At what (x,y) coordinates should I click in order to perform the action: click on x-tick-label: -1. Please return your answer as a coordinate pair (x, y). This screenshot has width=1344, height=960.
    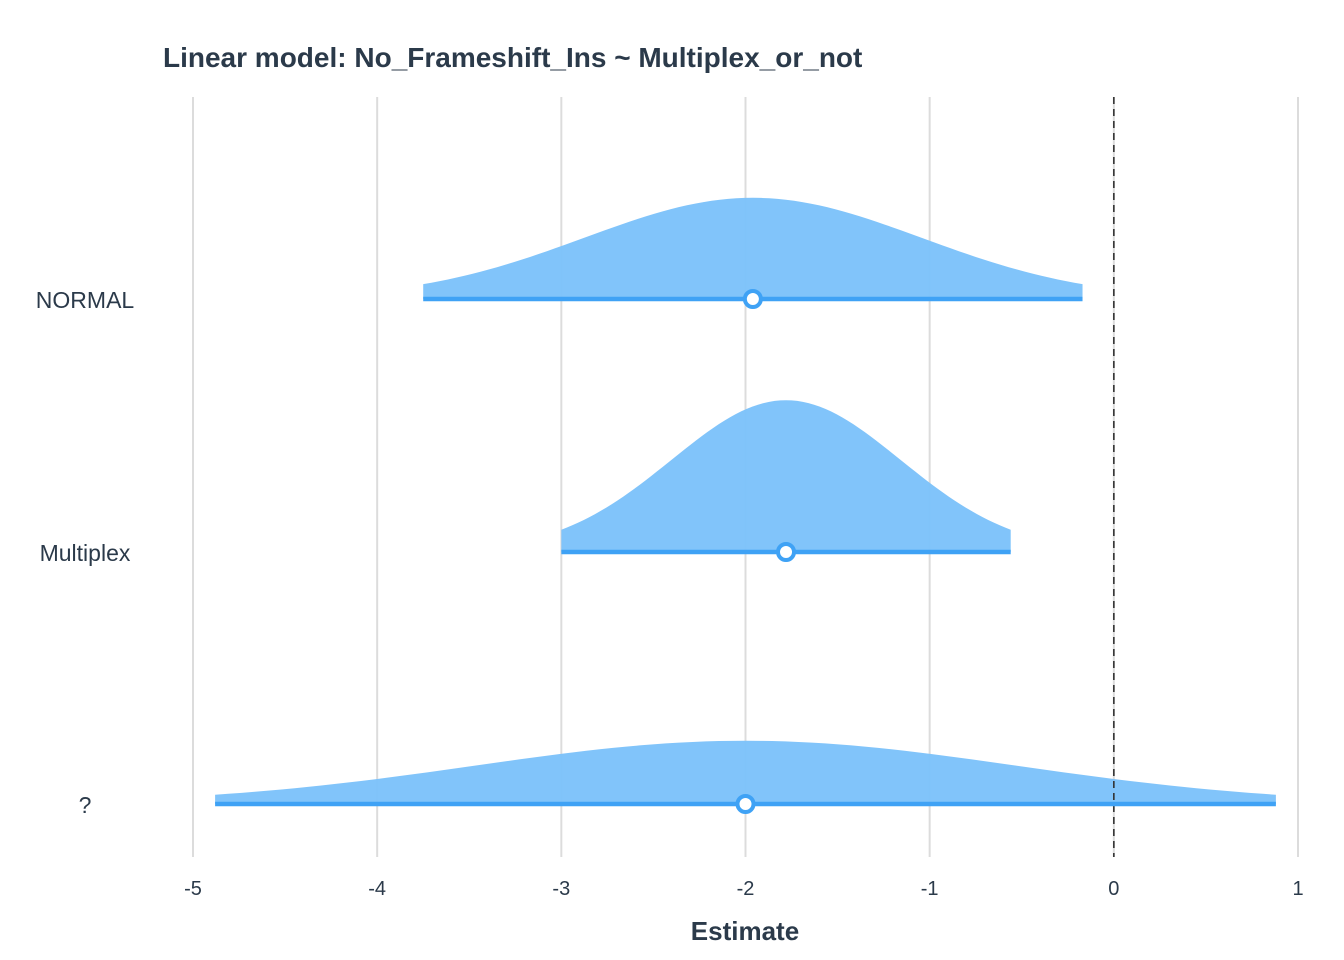
    Looking at the image, I should click on (930, 889).